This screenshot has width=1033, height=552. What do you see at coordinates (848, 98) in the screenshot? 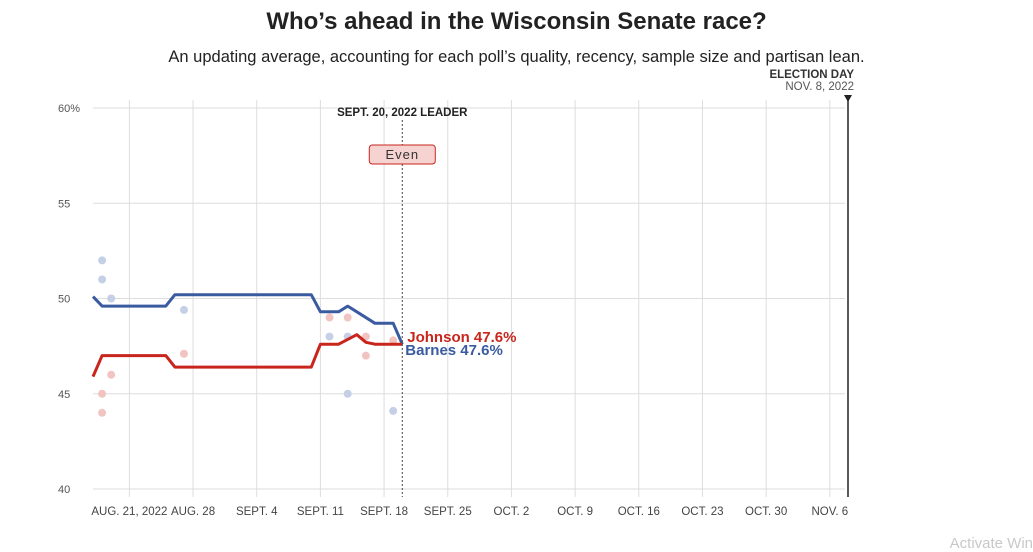
I see `election-day-marker` at bounding box center [848, 98].